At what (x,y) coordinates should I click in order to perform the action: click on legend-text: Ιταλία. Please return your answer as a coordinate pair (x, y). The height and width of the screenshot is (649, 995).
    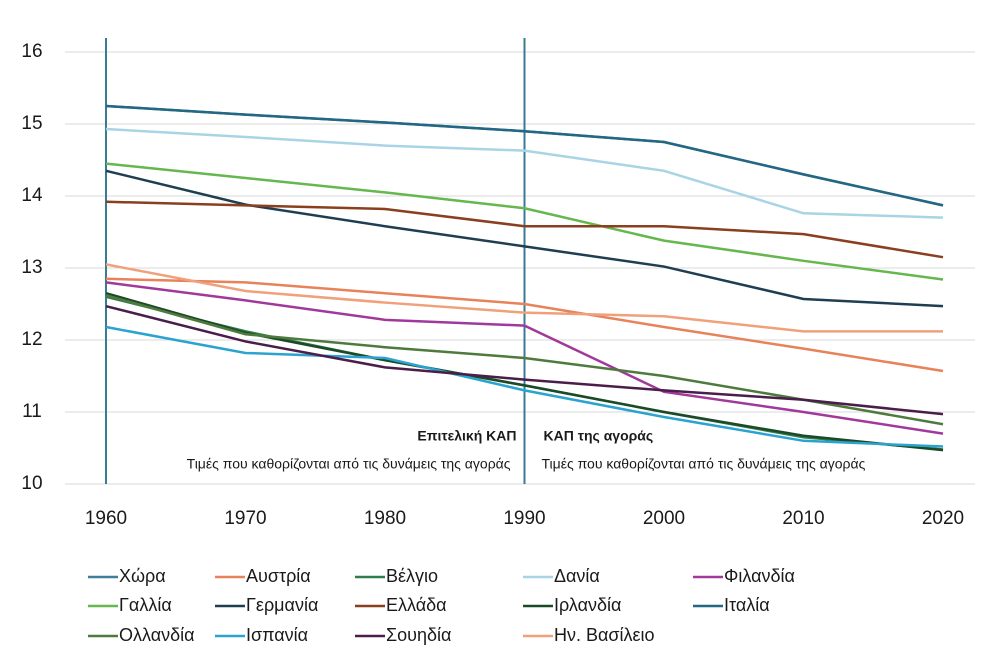
    Looking at the image, I should click on (747, 605).